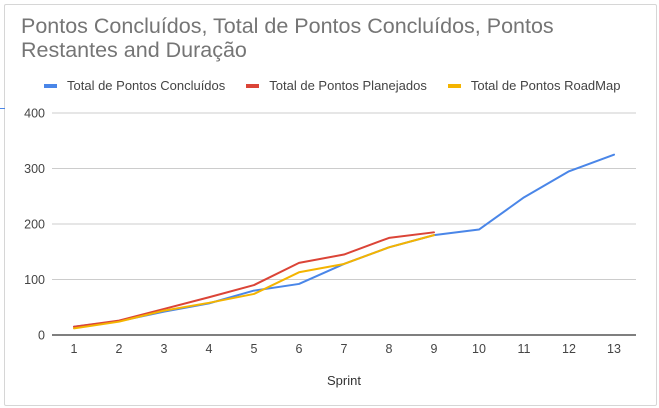 This screenshot has width=659, height=408. I want to click on x-tick-label: 1, so click(74, 349).